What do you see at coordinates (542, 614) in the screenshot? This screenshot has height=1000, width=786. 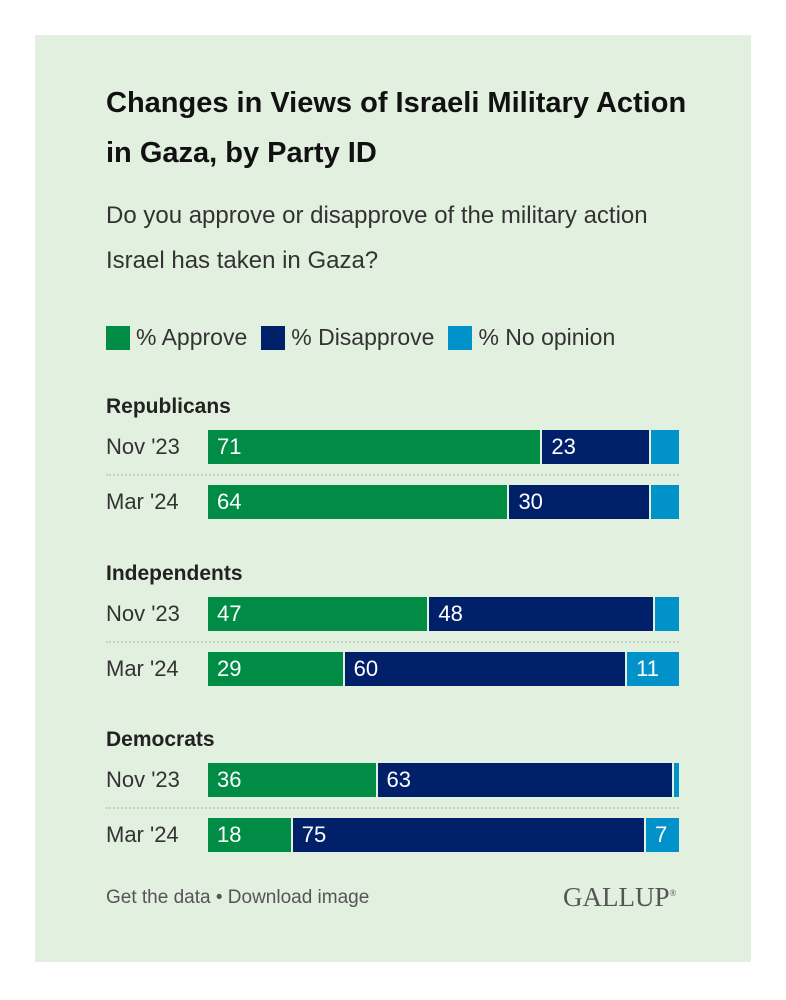 I see `bar-segment-disapprove: 48` at bounding box center [542, 614].